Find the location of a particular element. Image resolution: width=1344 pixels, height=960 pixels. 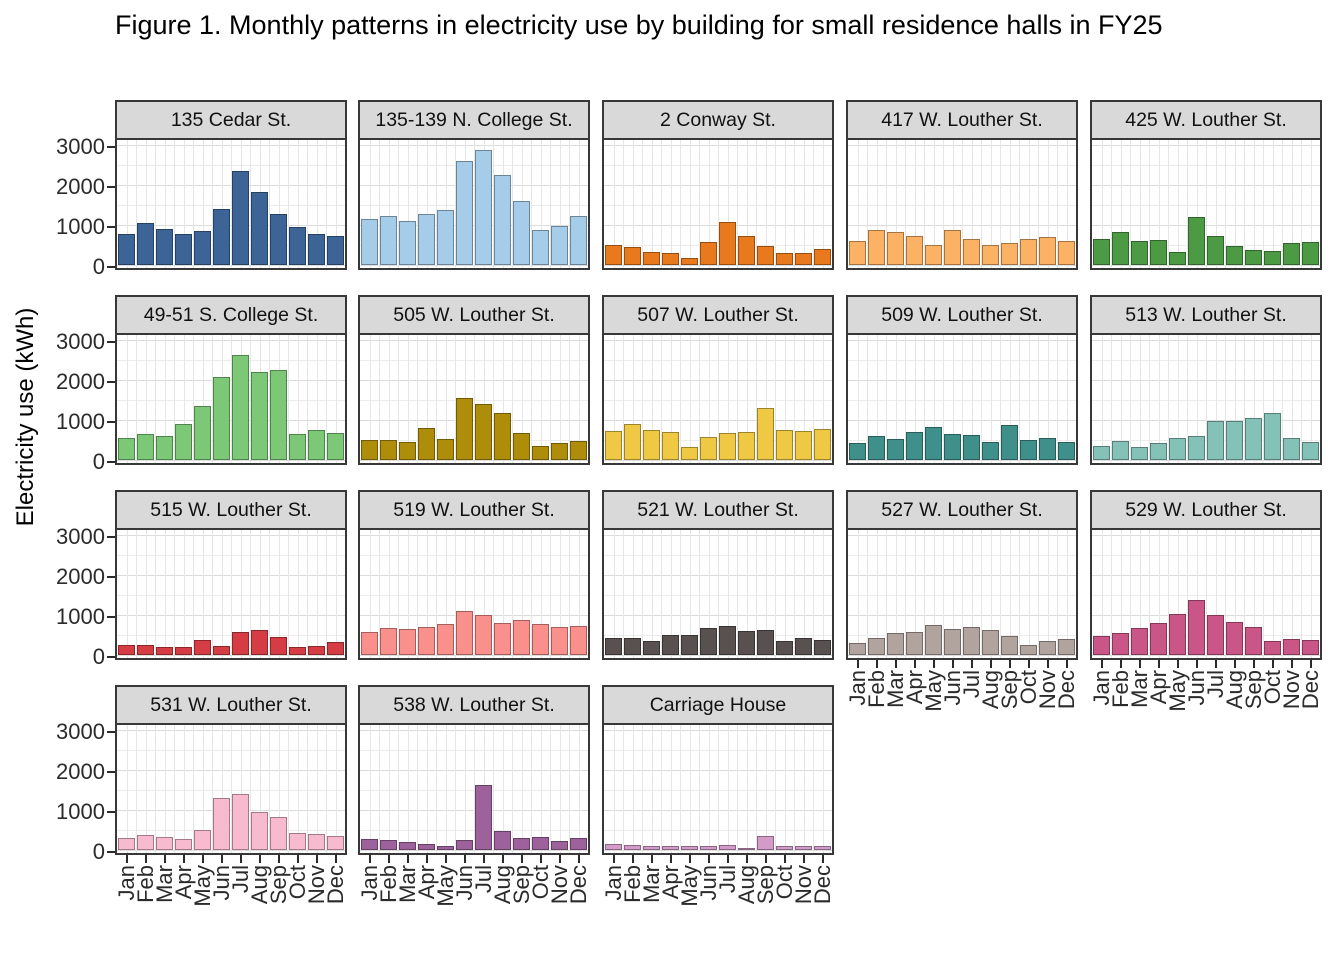

facet-title: 515 W. Louther St. is located at coordinates (231, 509).